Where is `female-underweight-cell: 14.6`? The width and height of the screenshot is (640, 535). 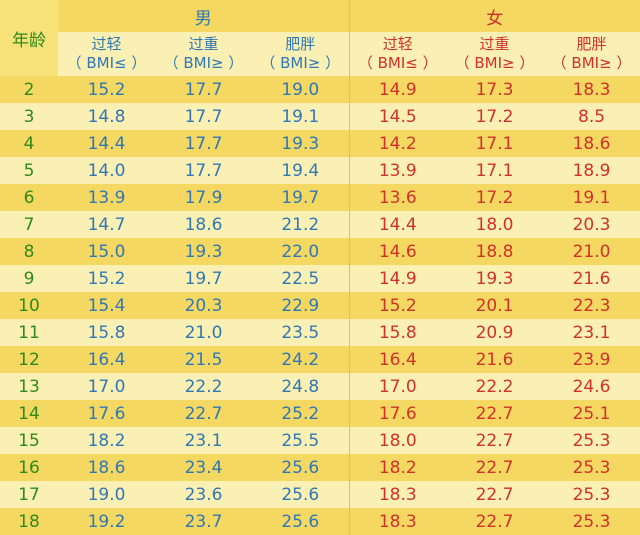 female-underweight-cell: 14.6 is located at coordinates (397, 251).